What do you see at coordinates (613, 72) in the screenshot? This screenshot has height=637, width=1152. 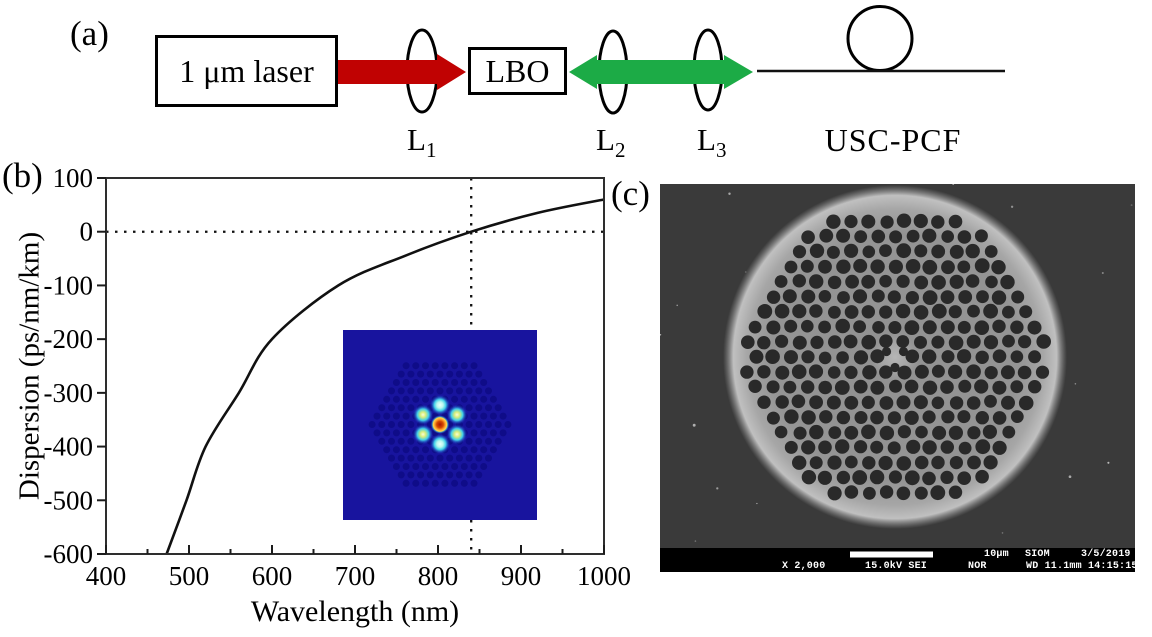 I see `lens-L2` at bounding box center [613, 72].